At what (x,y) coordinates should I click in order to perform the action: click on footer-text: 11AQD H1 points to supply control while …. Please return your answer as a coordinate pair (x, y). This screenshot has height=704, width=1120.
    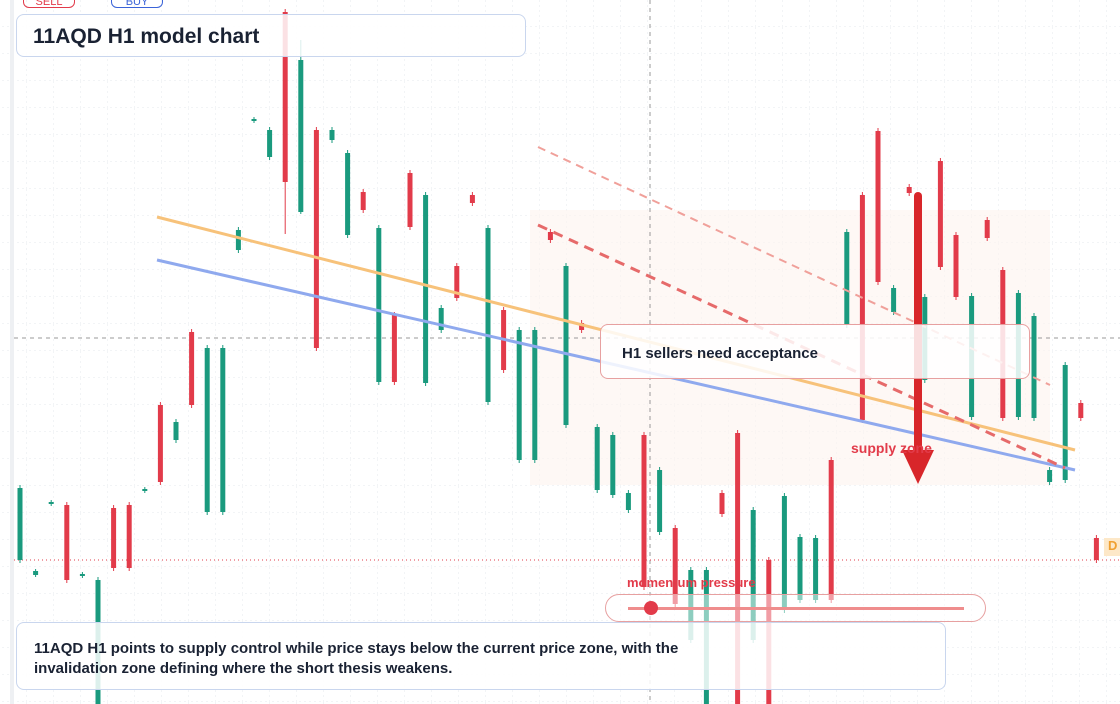
    Looking at the image, I should click on (356, 658).